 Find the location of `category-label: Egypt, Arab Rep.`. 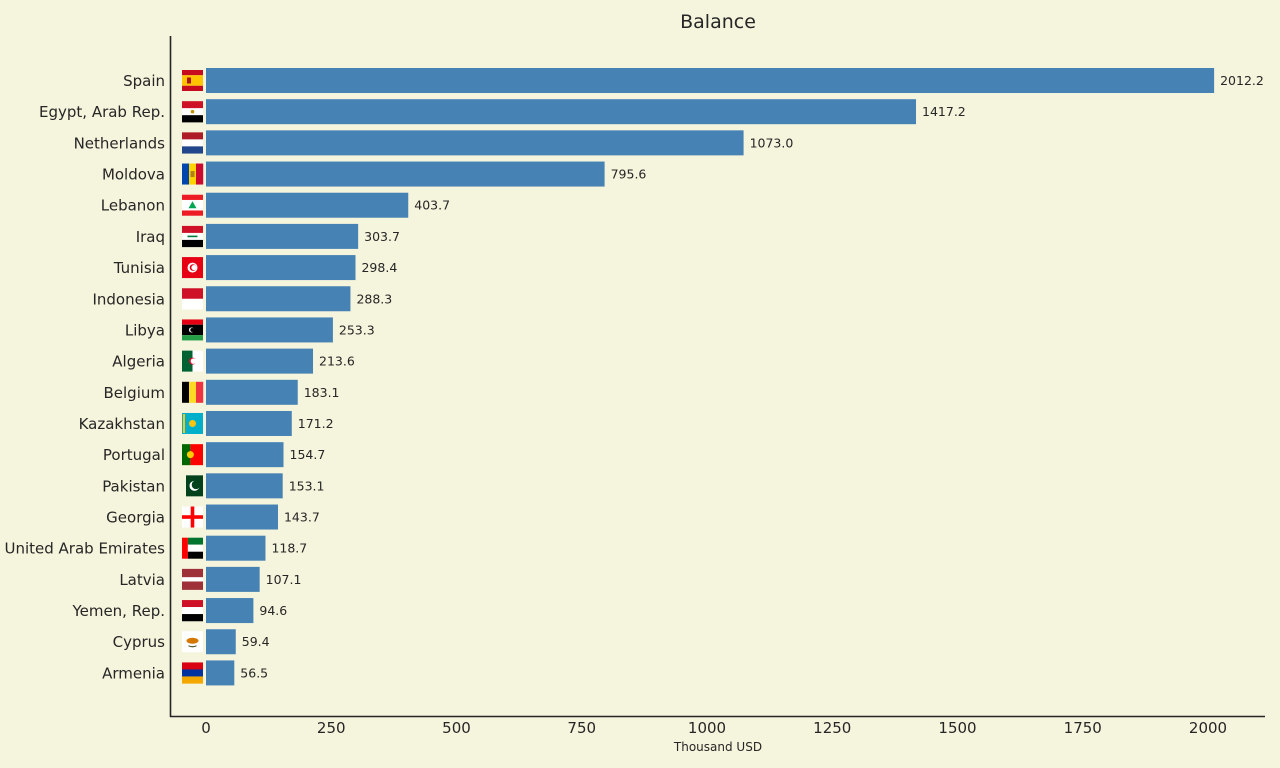

category-label: Egypt, Arab Rep. is located at coordinates (102, 112).